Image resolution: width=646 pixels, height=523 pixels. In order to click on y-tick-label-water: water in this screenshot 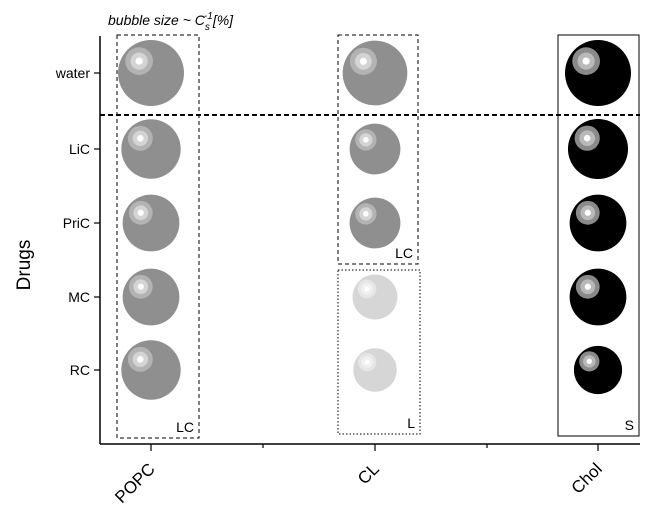, I will do `click(73, 73)`.